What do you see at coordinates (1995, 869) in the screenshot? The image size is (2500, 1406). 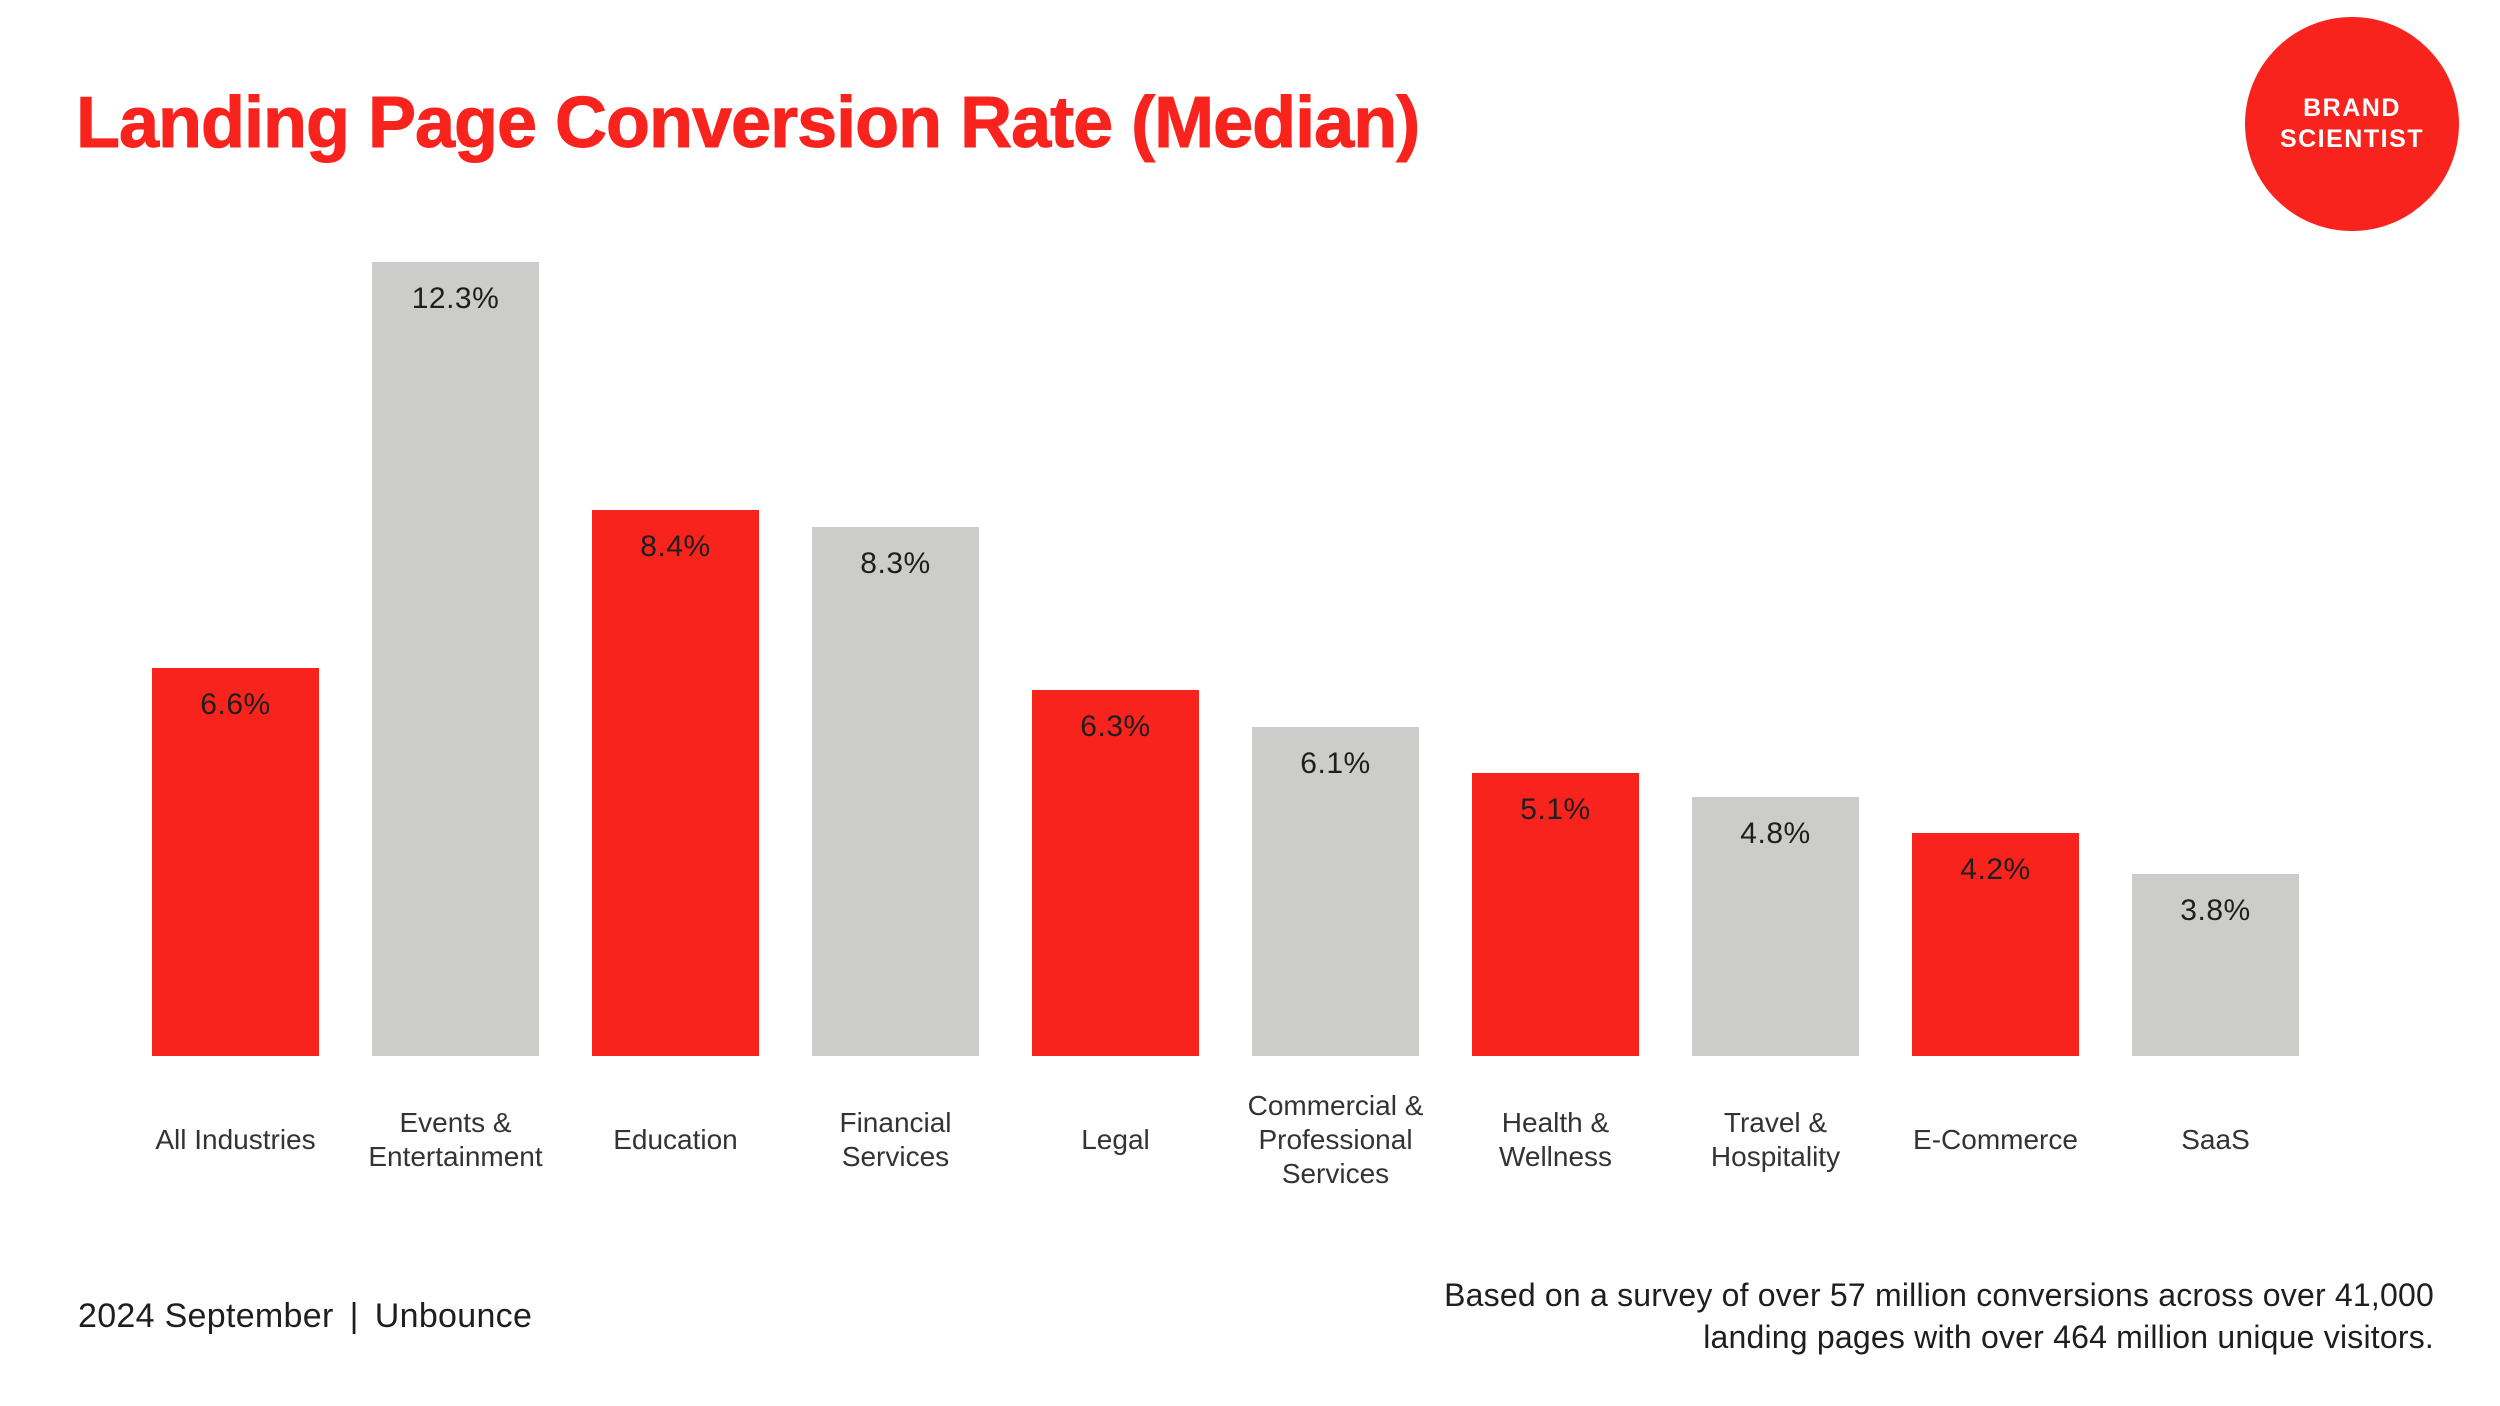 I see `bar-value-label: 4.2%` at bounding box center [1995, 869].